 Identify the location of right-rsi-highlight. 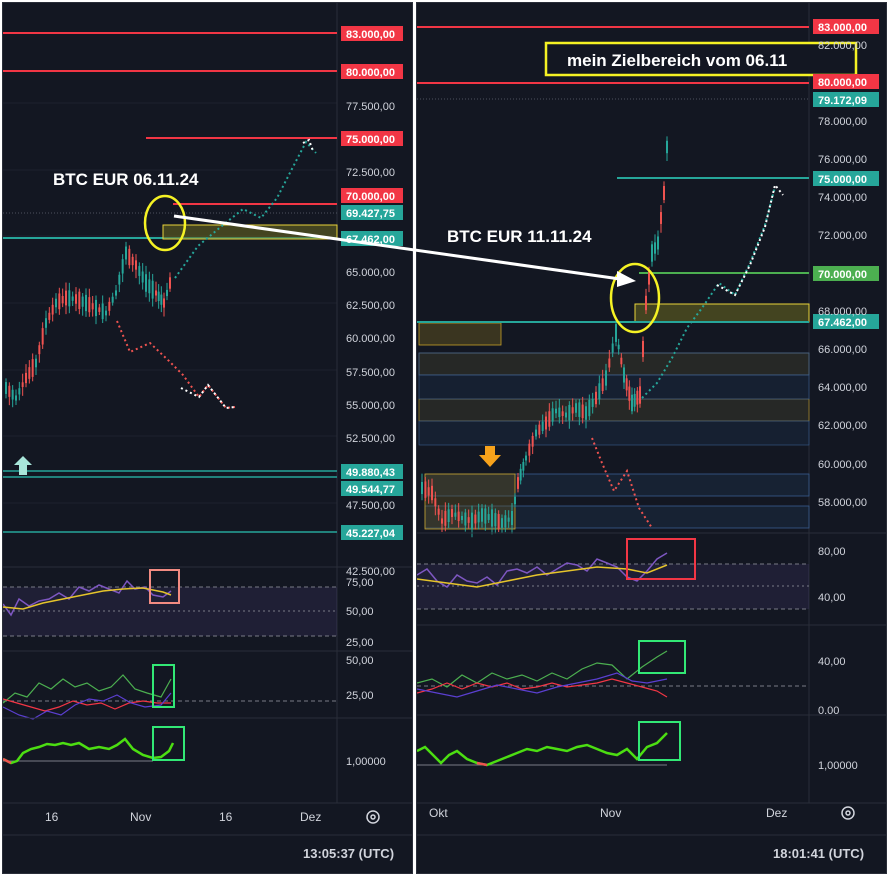
(661, 559).